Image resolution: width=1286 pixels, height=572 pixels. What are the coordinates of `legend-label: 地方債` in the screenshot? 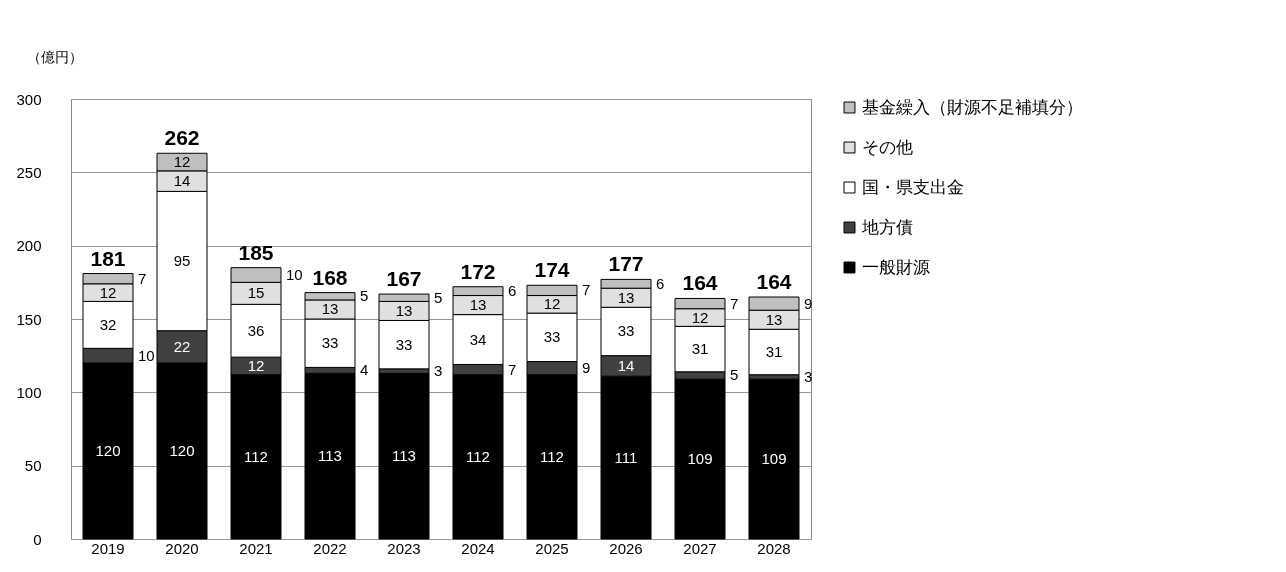 It's located at (887, 227).